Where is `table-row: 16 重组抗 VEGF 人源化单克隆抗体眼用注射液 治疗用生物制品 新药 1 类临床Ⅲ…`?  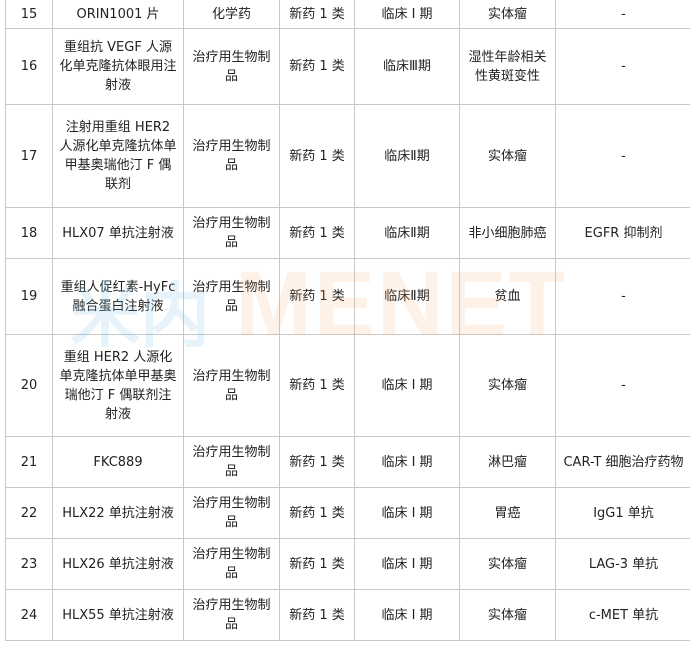 table-row: 16 重组抗 VEGF 人源化单克隆抗体眼用注射液 治疗用生物制品 新药 1 类临床Ⅲ… is located at coordinates (347, 66).